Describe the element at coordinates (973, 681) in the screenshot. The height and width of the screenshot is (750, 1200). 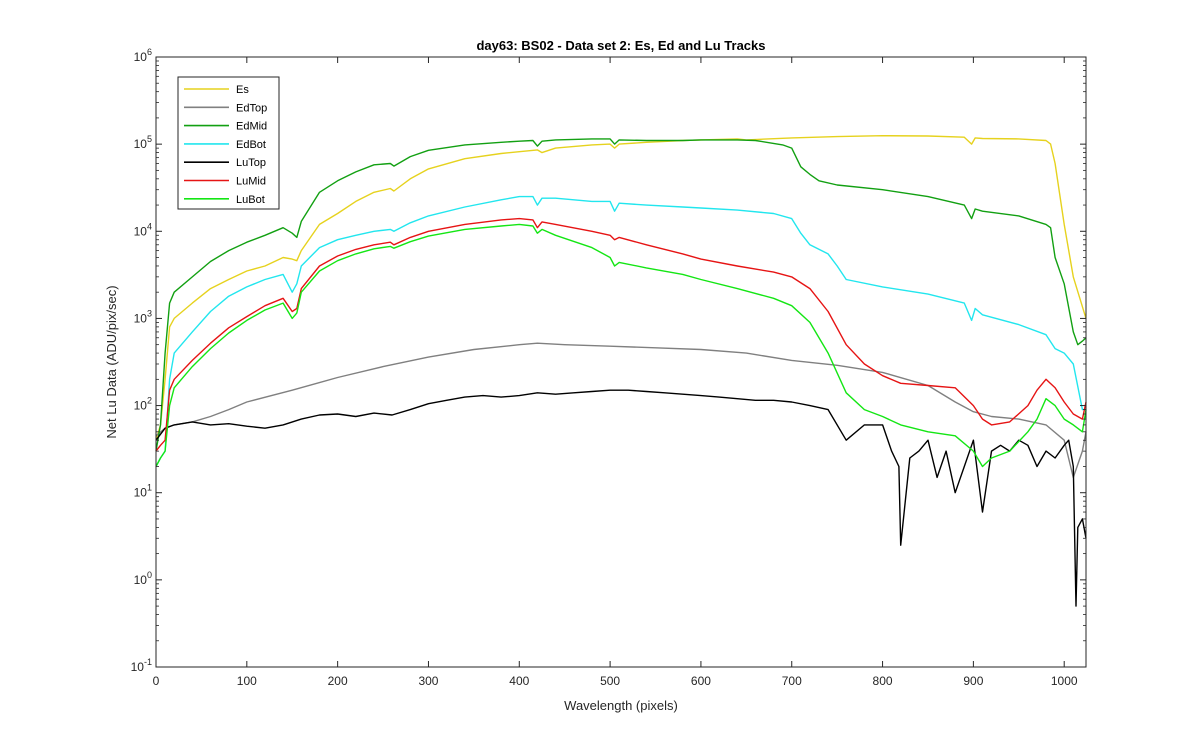
I see `x-tick-label: 900` at that location.